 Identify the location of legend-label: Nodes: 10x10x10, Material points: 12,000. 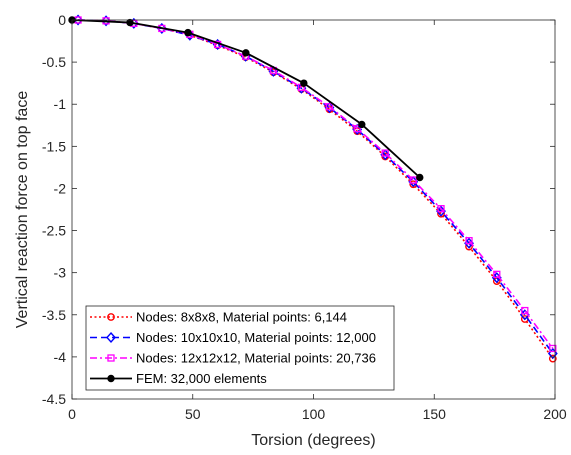
(256, 337).